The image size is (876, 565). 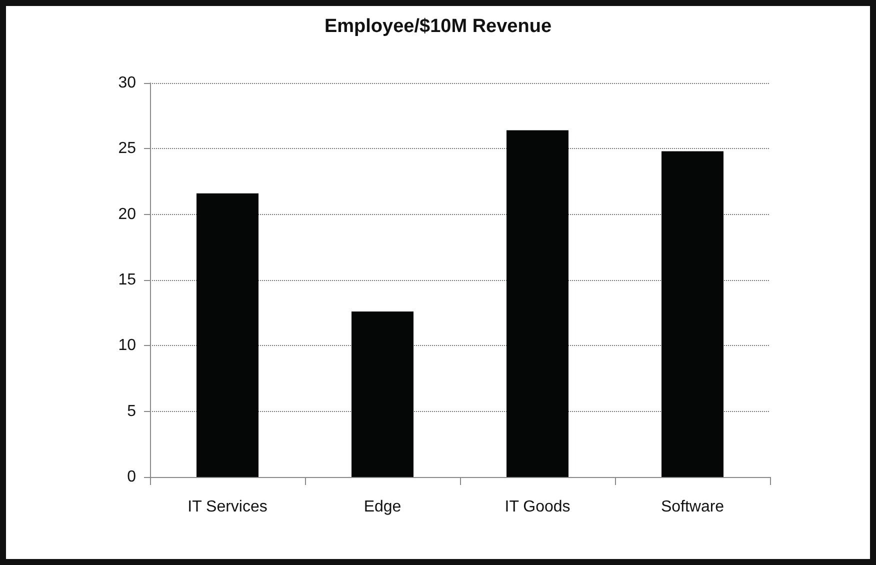 I want to click on y-tick-label: 30, so click(x=127, y=83).